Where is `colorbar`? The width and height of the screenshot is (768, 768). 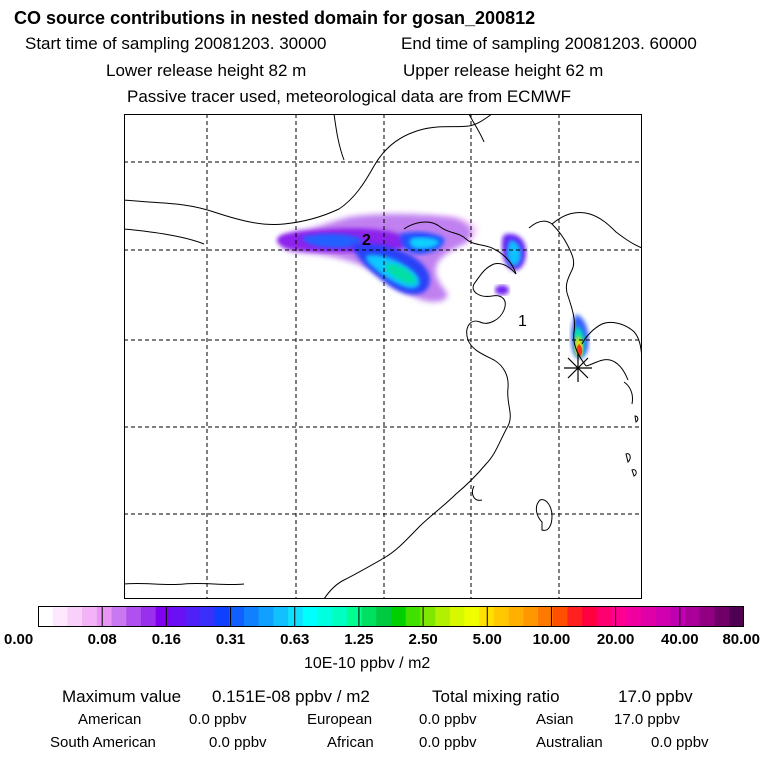
colorbar is located at coordinates (391, 616).